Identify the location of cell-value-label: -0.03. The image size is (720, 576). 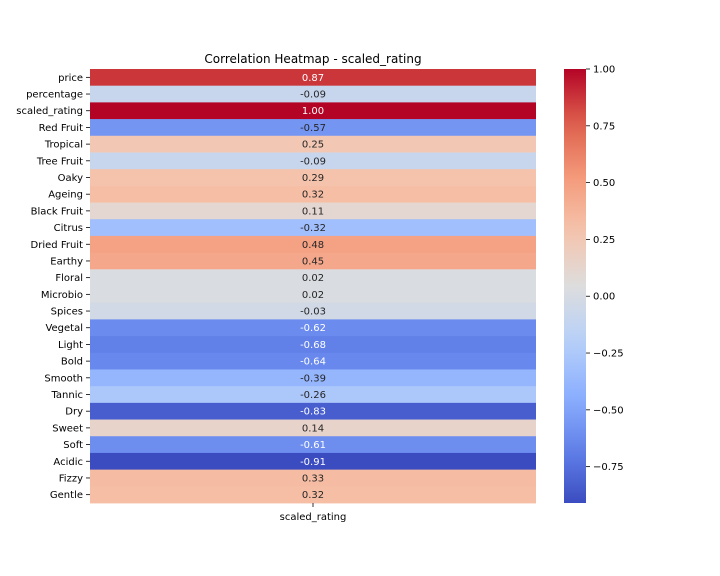
(313, 312).